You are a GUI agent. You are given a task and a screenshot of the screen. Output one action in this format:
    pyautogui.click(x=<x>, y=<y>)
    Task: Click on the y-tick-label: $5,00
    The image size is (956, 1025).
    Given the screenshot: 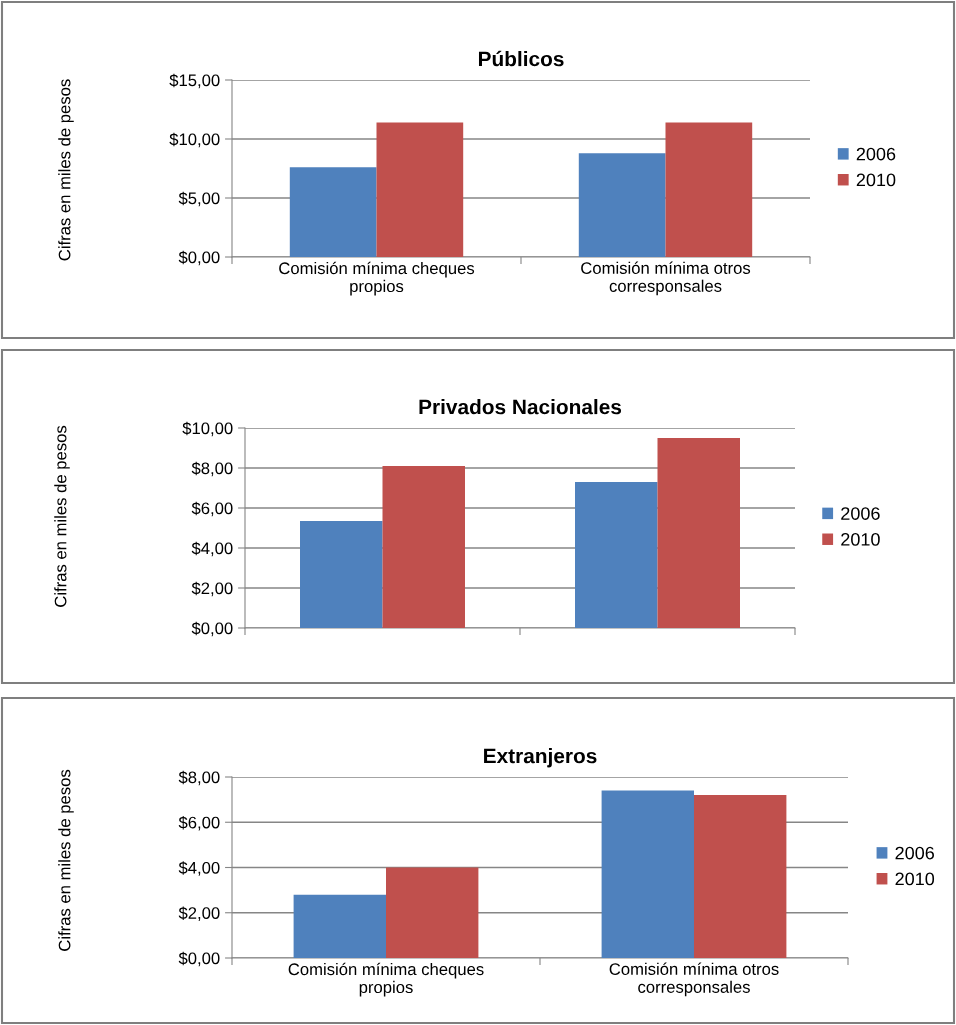 What is the action you would take?
    pyautogui.click(x=199, y=199)
    